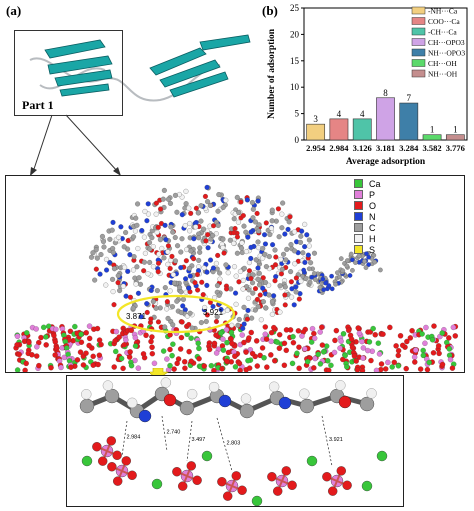 The width and height of the screenshot is (474, 511). What do you see at coordinates (372, 216) in the screenshot?
I see `atom-legend-label: N` at bounding box center [372, 216].